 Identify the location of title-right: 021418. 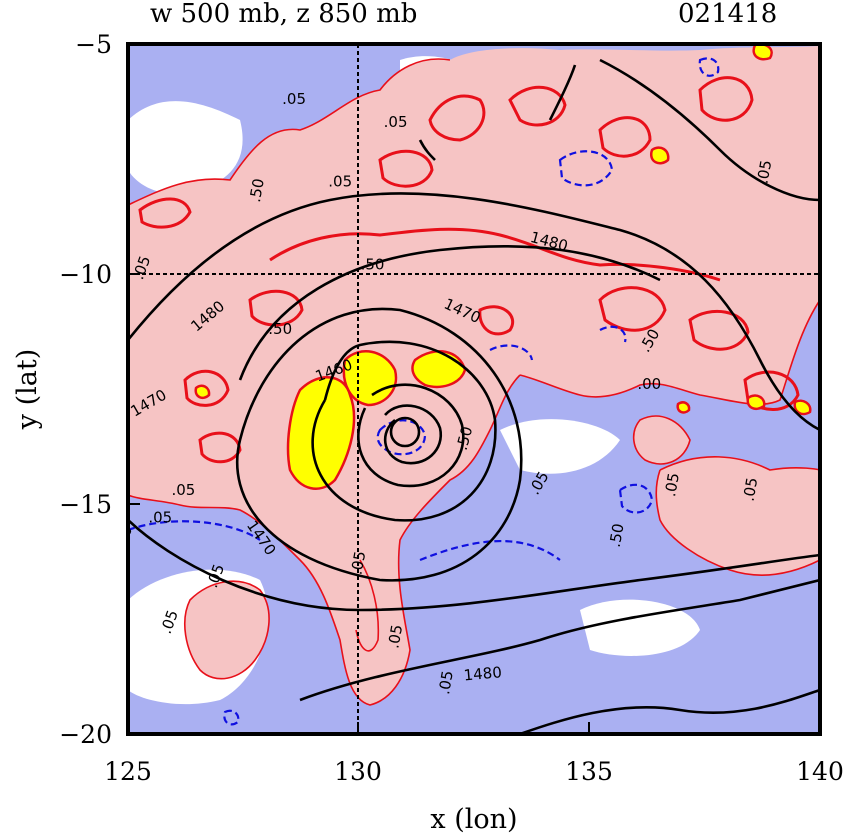
(727, 14).